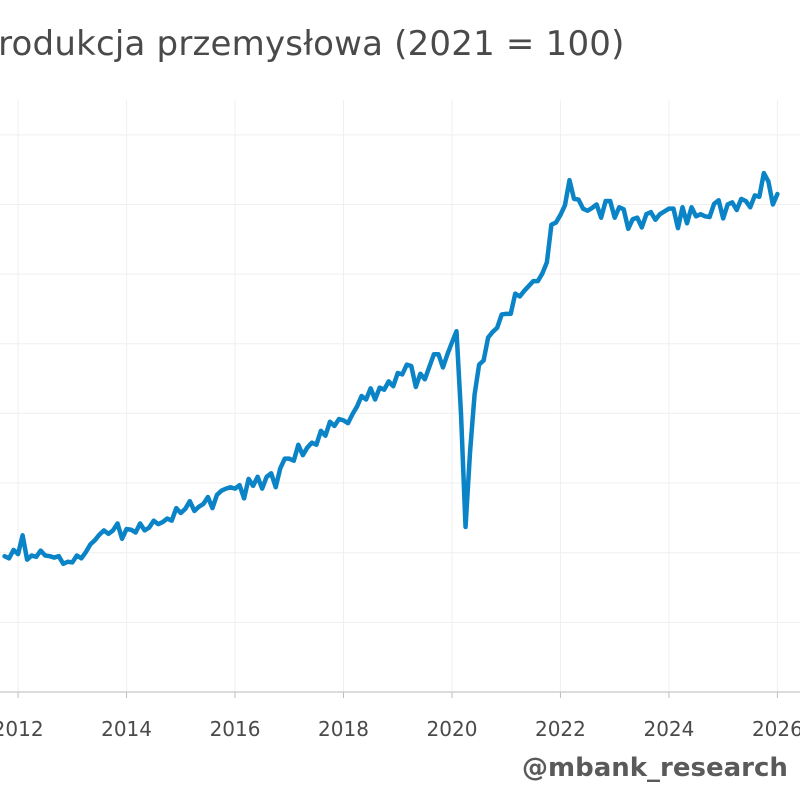  I want to click on x-axis: 2012 2014 2016 2018 2020 2022 2024 2026, so click(400, 716).